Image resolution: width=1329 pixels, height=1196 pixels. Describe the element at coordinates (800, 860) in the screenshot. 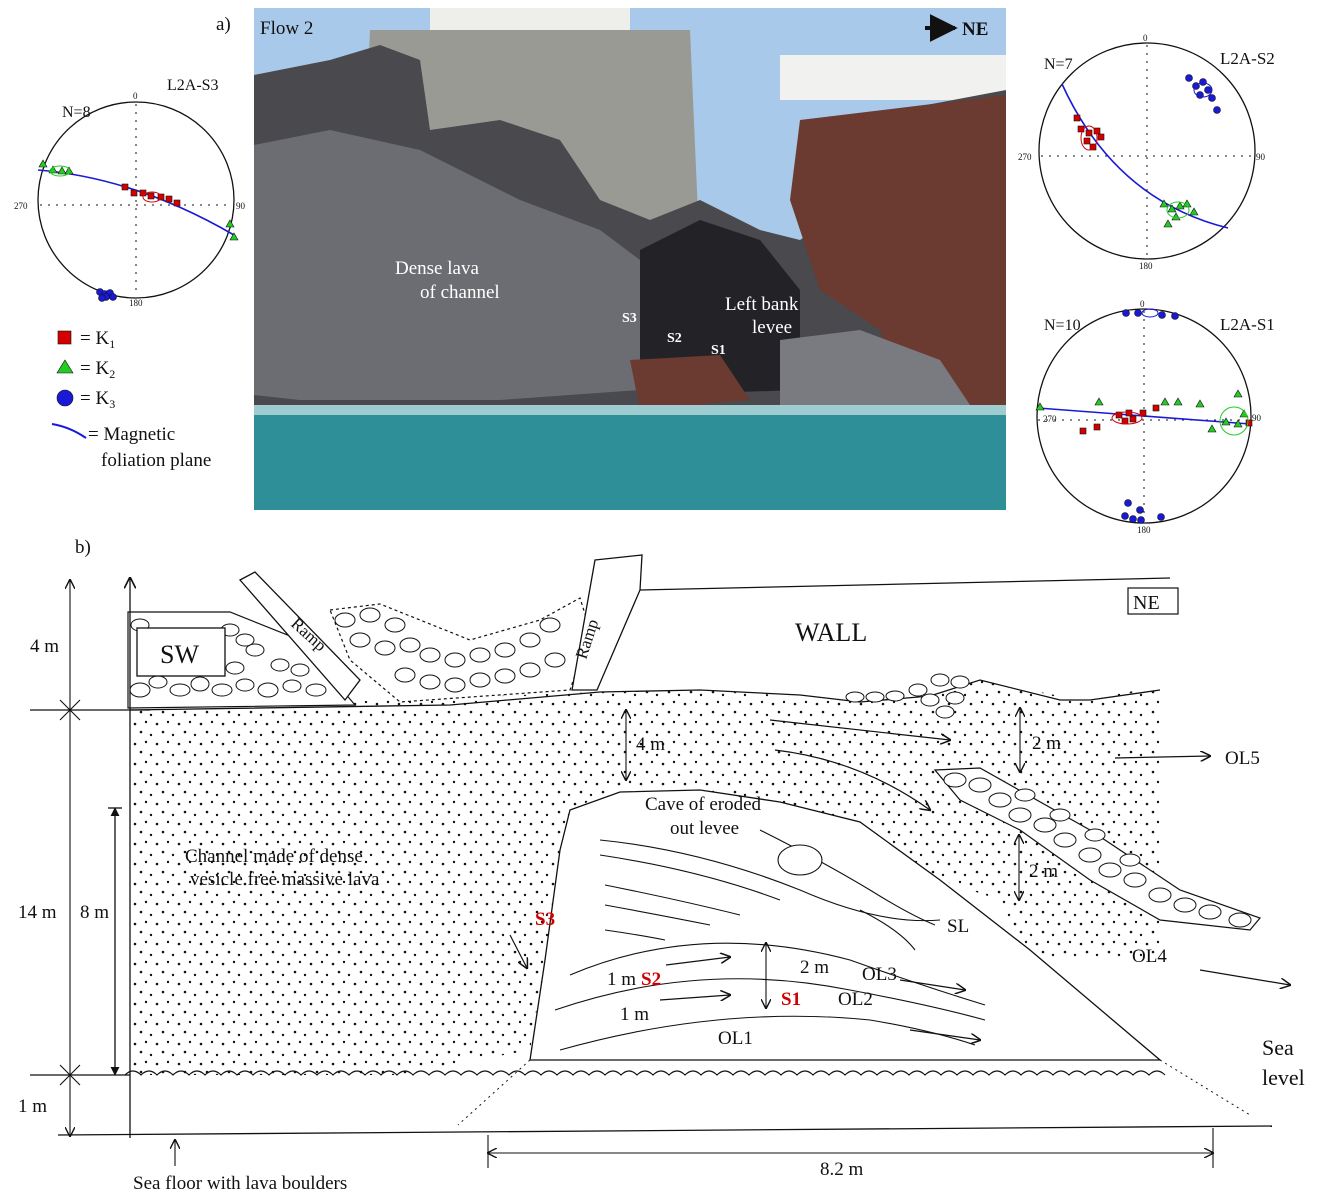

I see `cave-clast` at that location.